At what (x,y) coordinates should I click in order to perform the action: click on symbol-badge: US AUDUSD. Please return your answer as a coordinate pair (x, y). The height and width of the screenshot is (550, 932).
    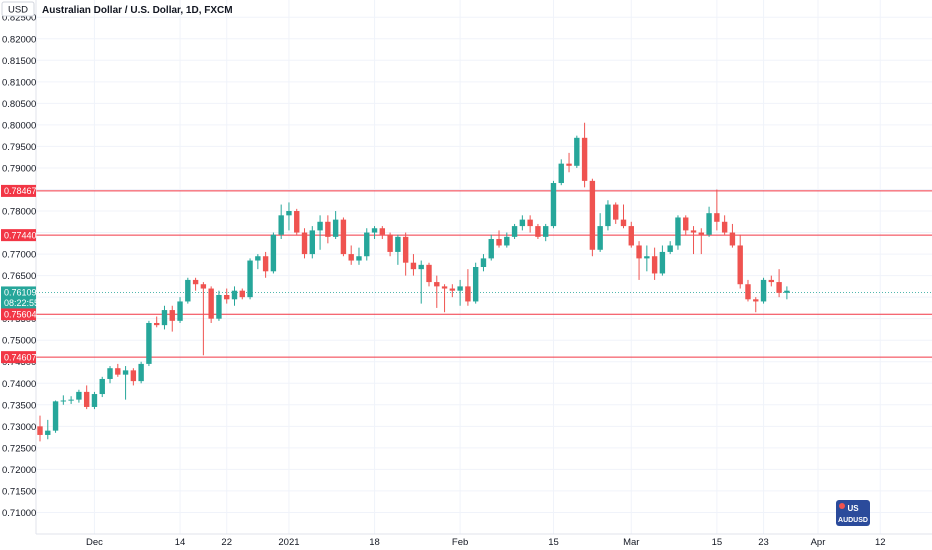
    Looking at the image, I should click on (853, 513).